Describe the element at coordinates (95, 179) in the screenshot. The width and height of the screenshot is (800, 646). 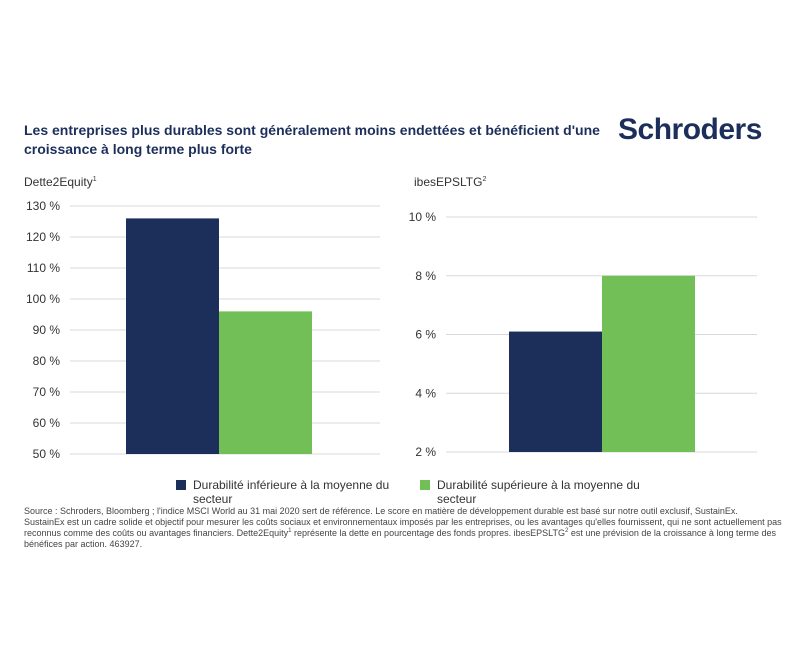
I see `chart-title-sup: 1` at that location.